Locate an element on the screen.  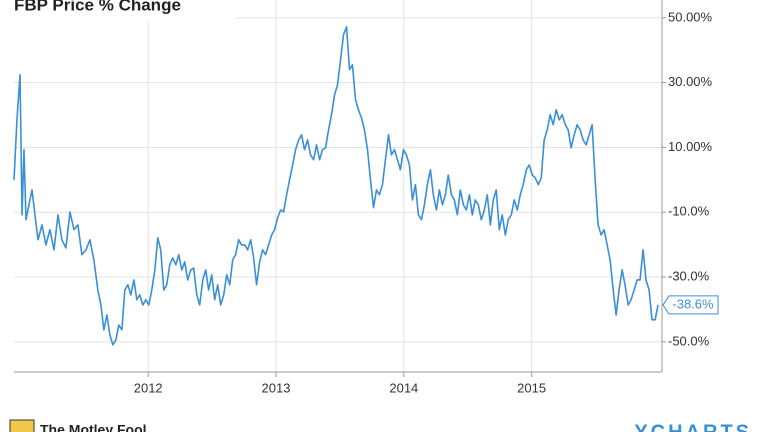
end-label: -38.6% is located at coordinates (690, 305).